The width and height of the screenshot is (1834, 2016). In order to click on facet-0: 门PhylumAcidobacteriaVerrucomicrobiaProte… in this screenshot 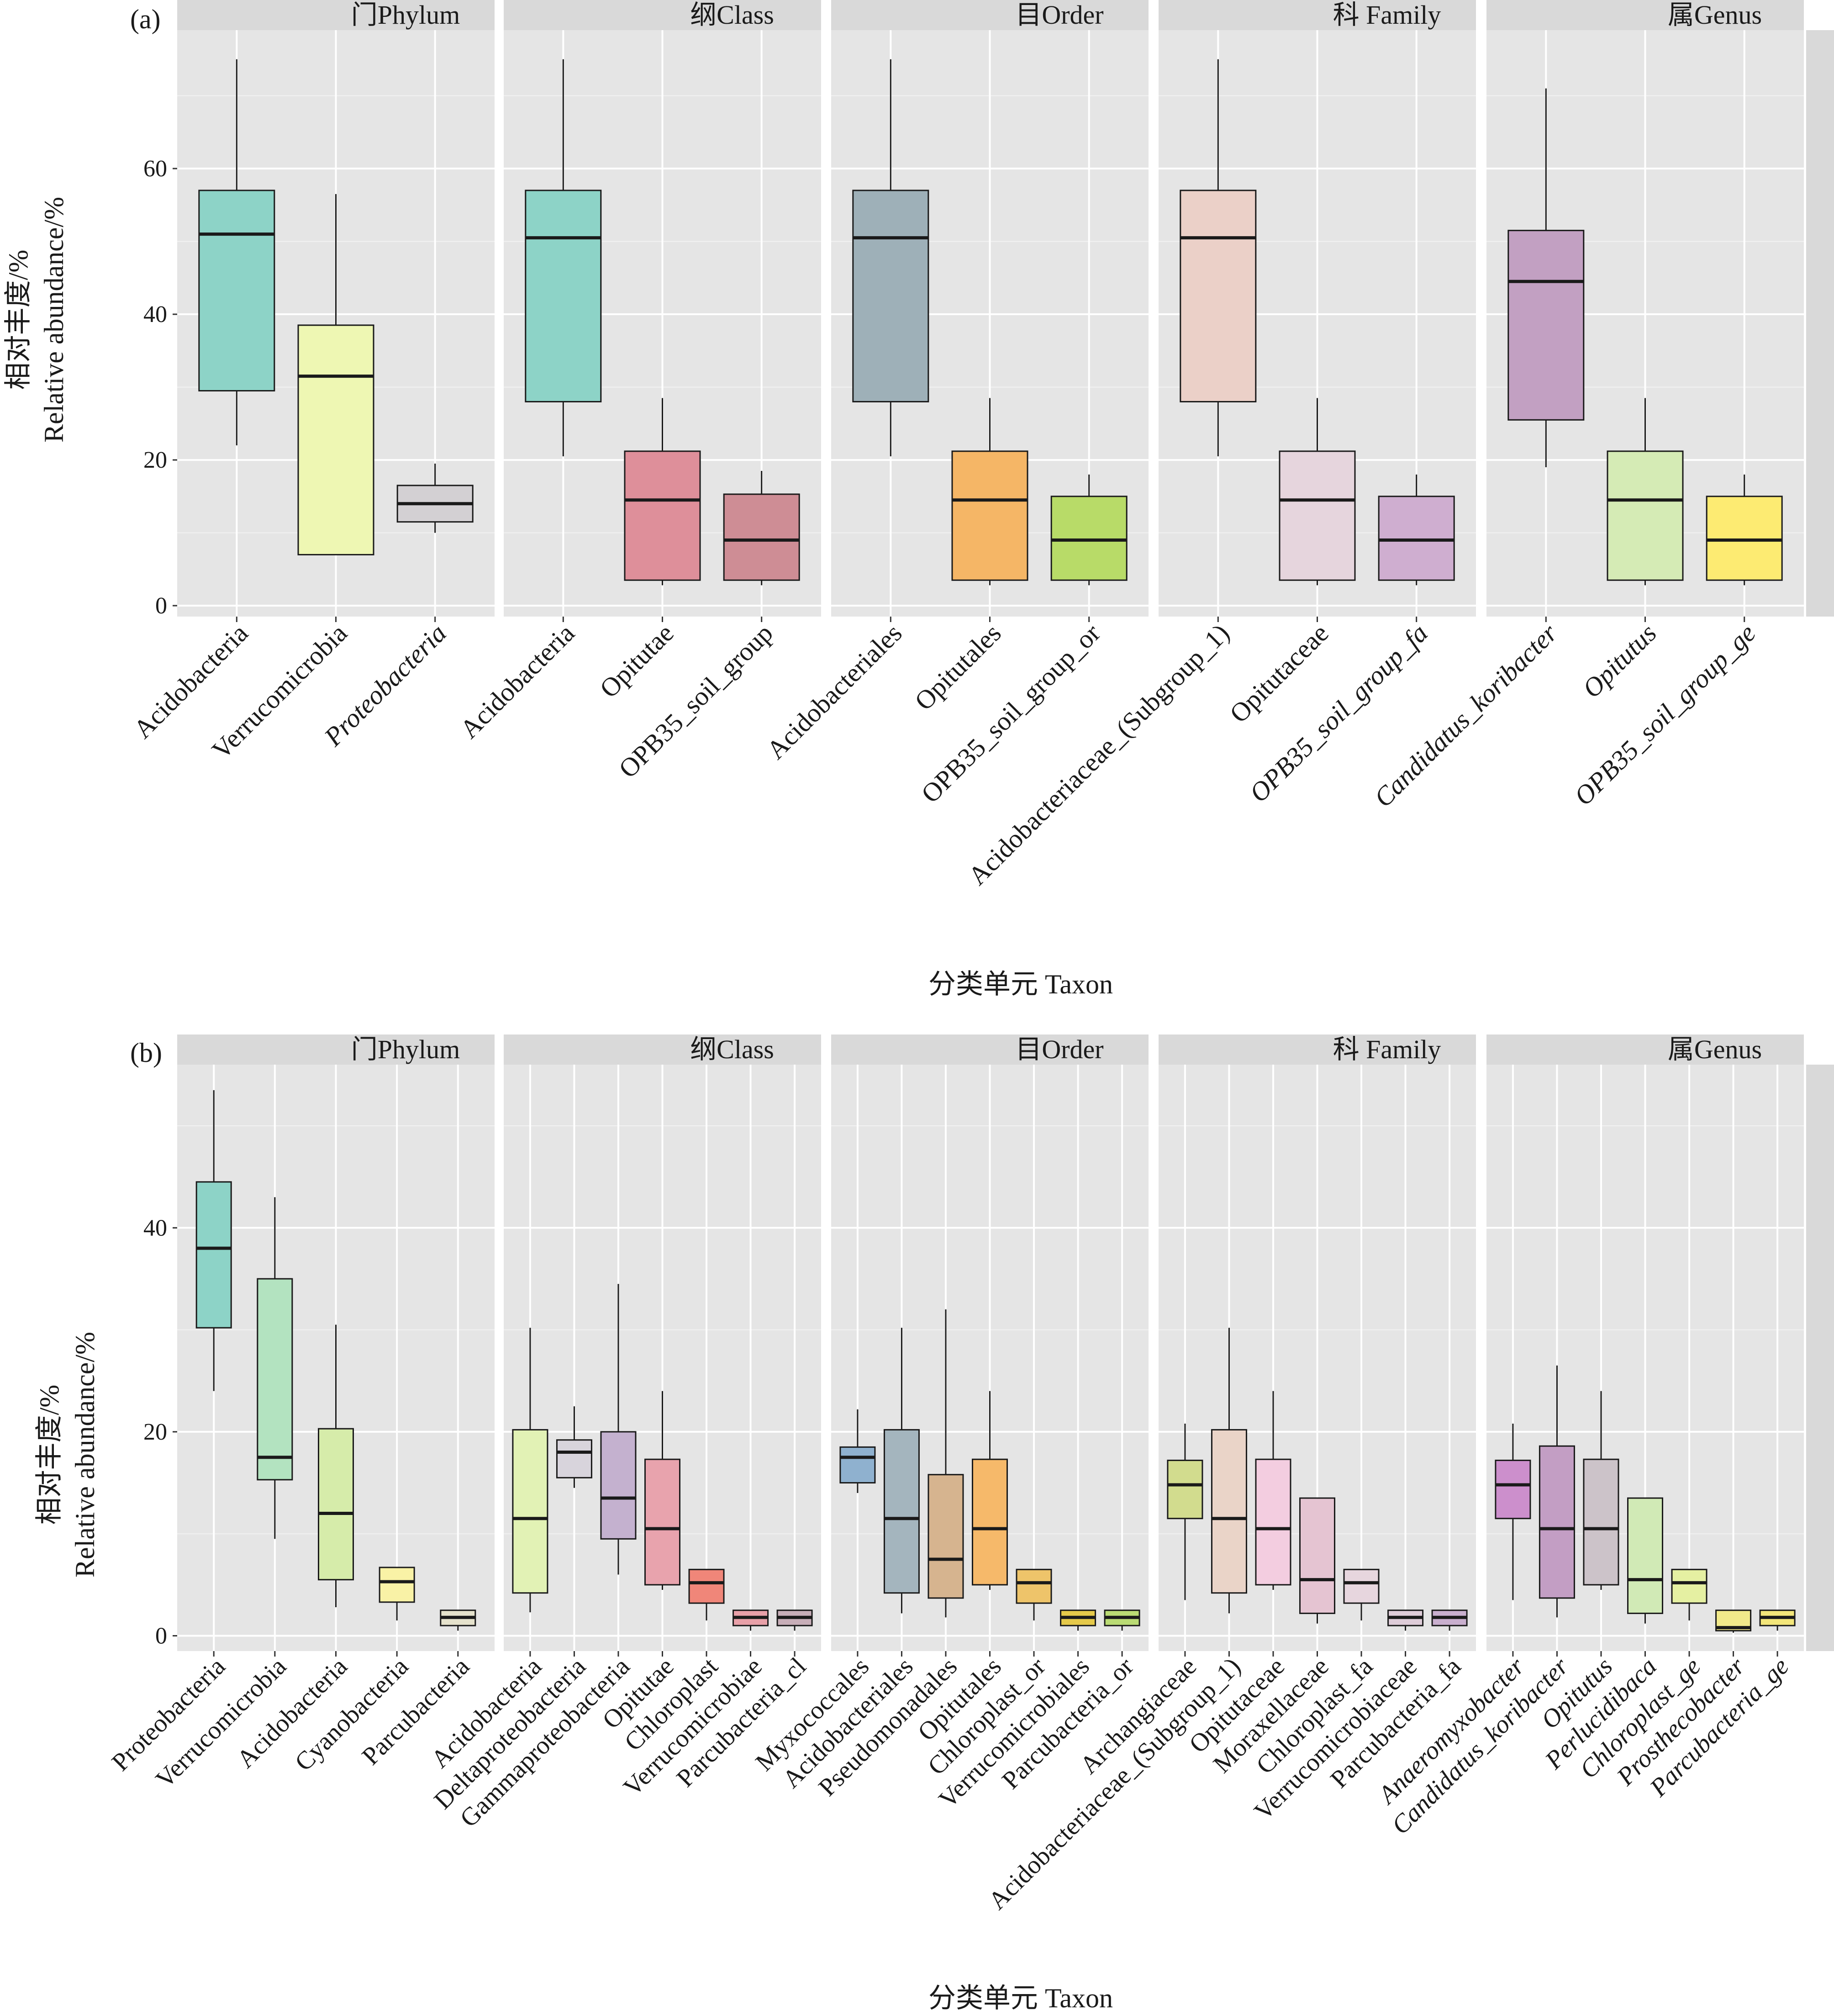, I will do `click(311, 382)`.